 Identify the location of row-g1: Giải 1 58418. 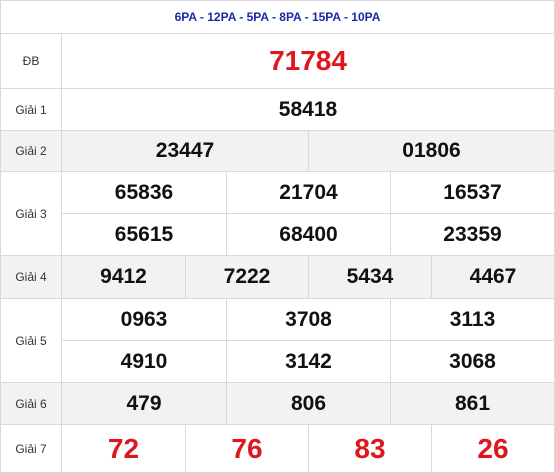
(277, 109).